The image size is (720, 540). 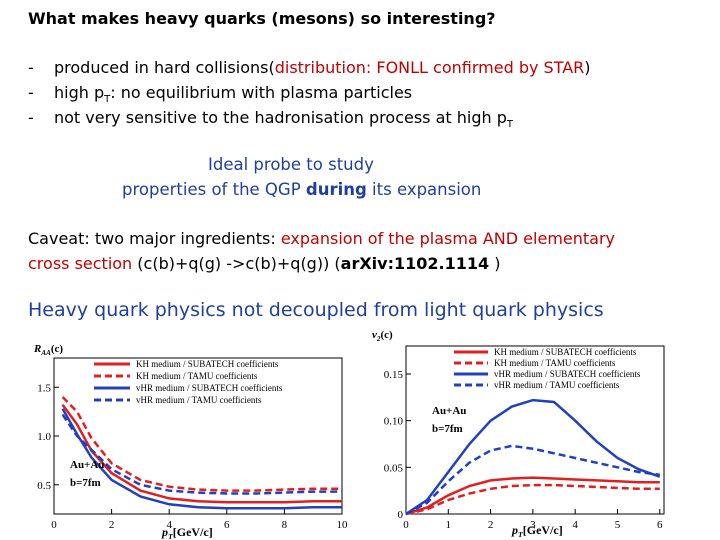 What do you see at coordinates (291, 164) in the screenshot?
I see `probe-line-1: Ideal probe to study` at bounding box center [291, 164].